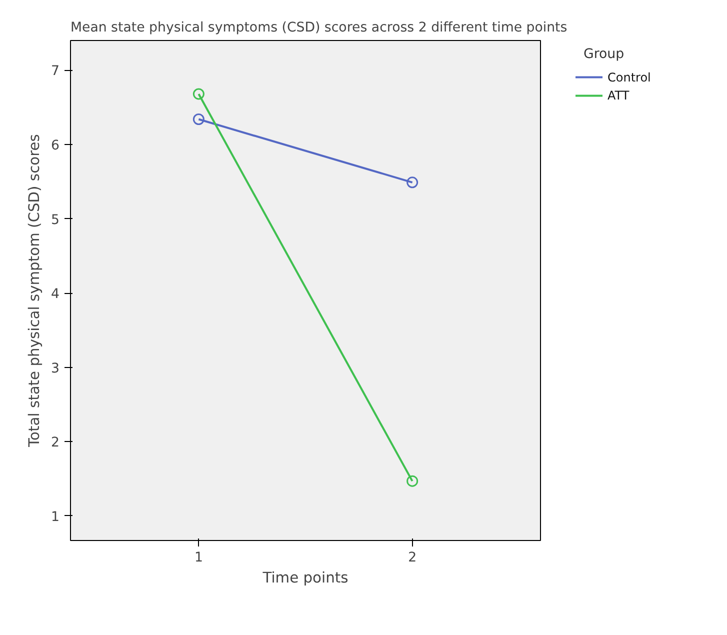  Describe the element at coordinates (55, 72) in the screenshot. I see `y-tick-label: 7` at that location.